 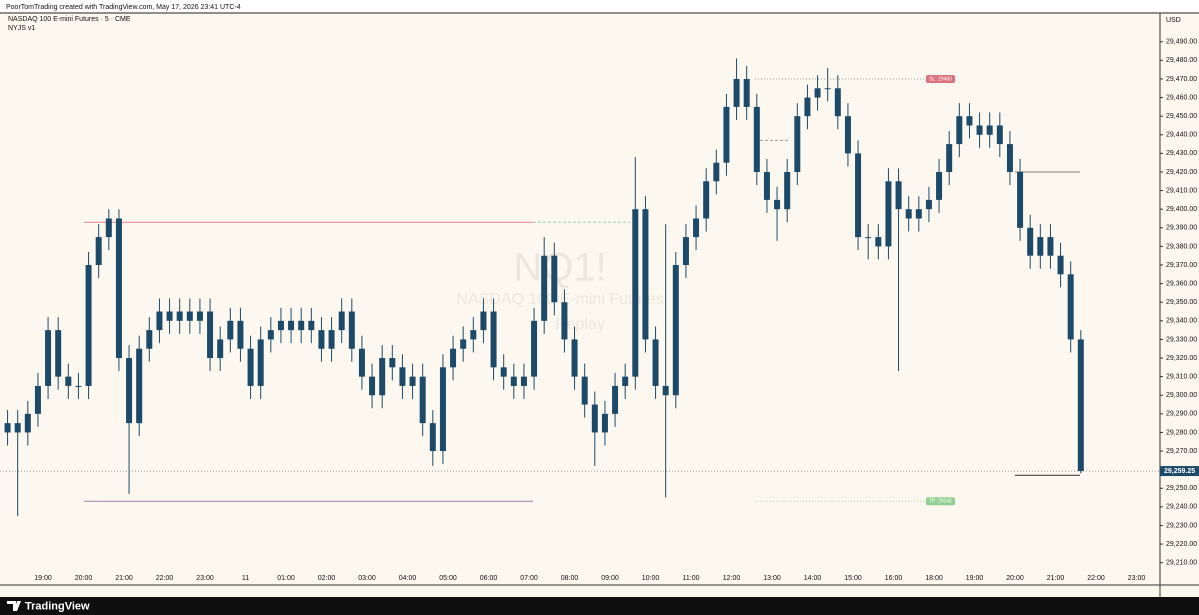 I want to click on x-tick-label: 14:00, so click(x=813, y=578).